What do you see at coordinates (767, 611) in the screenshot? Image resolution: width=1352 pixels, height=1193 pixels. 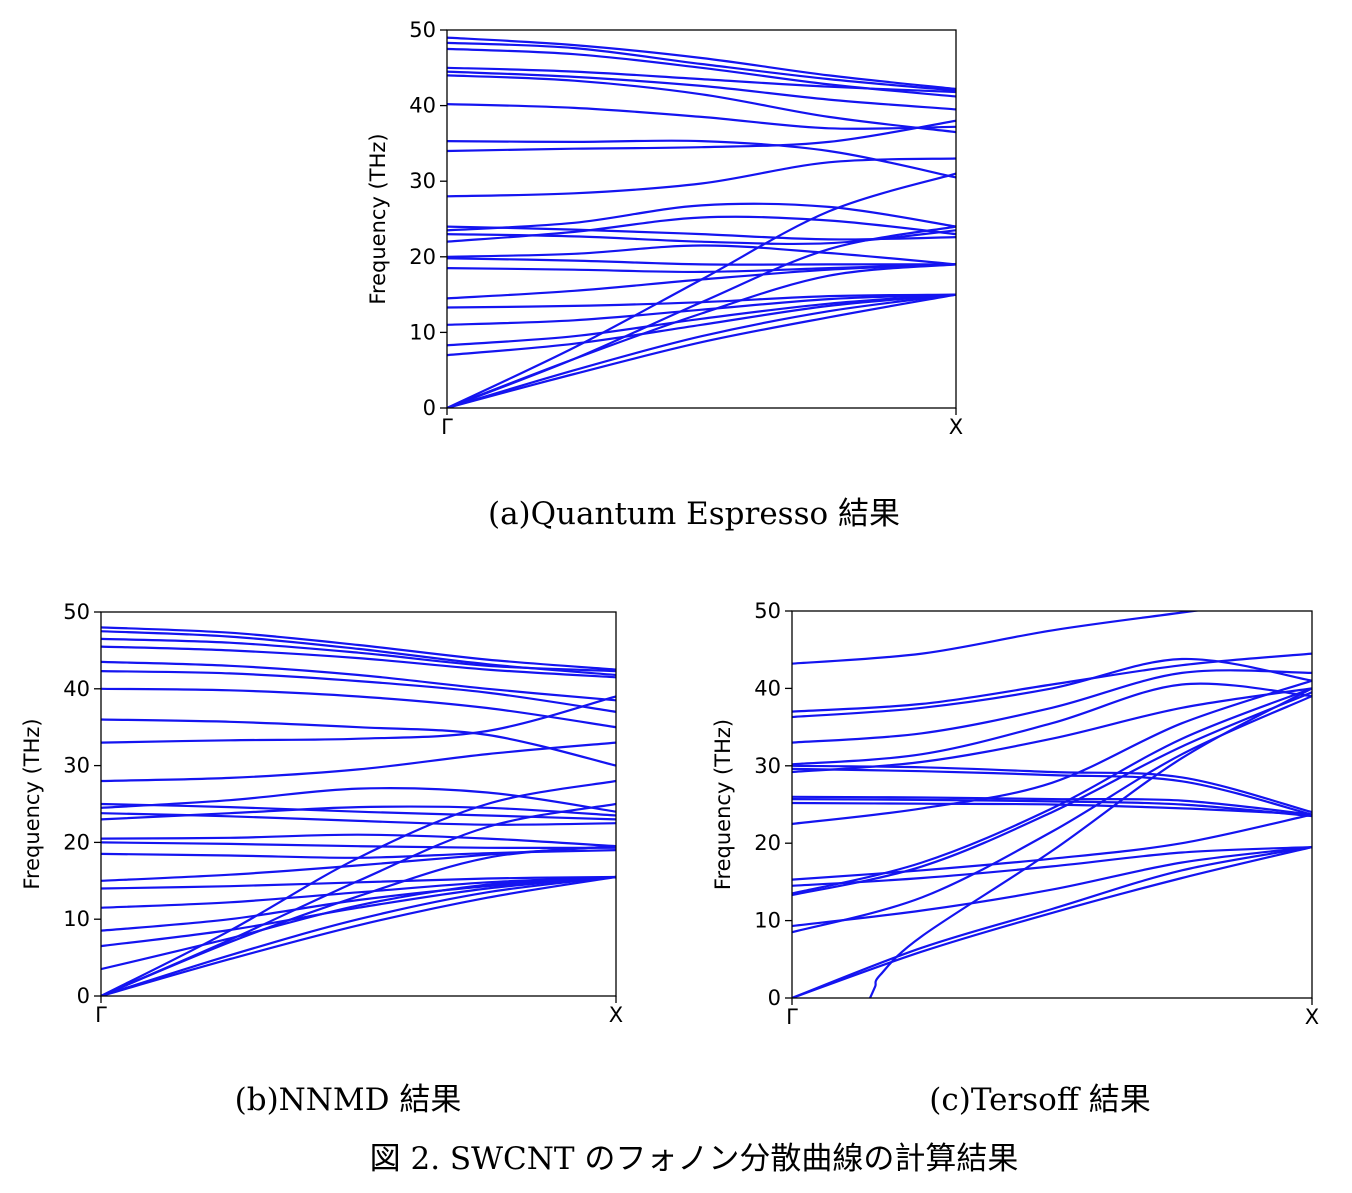 I see `chart-c-ytick-label: 50` at bounding box center [767, 611].